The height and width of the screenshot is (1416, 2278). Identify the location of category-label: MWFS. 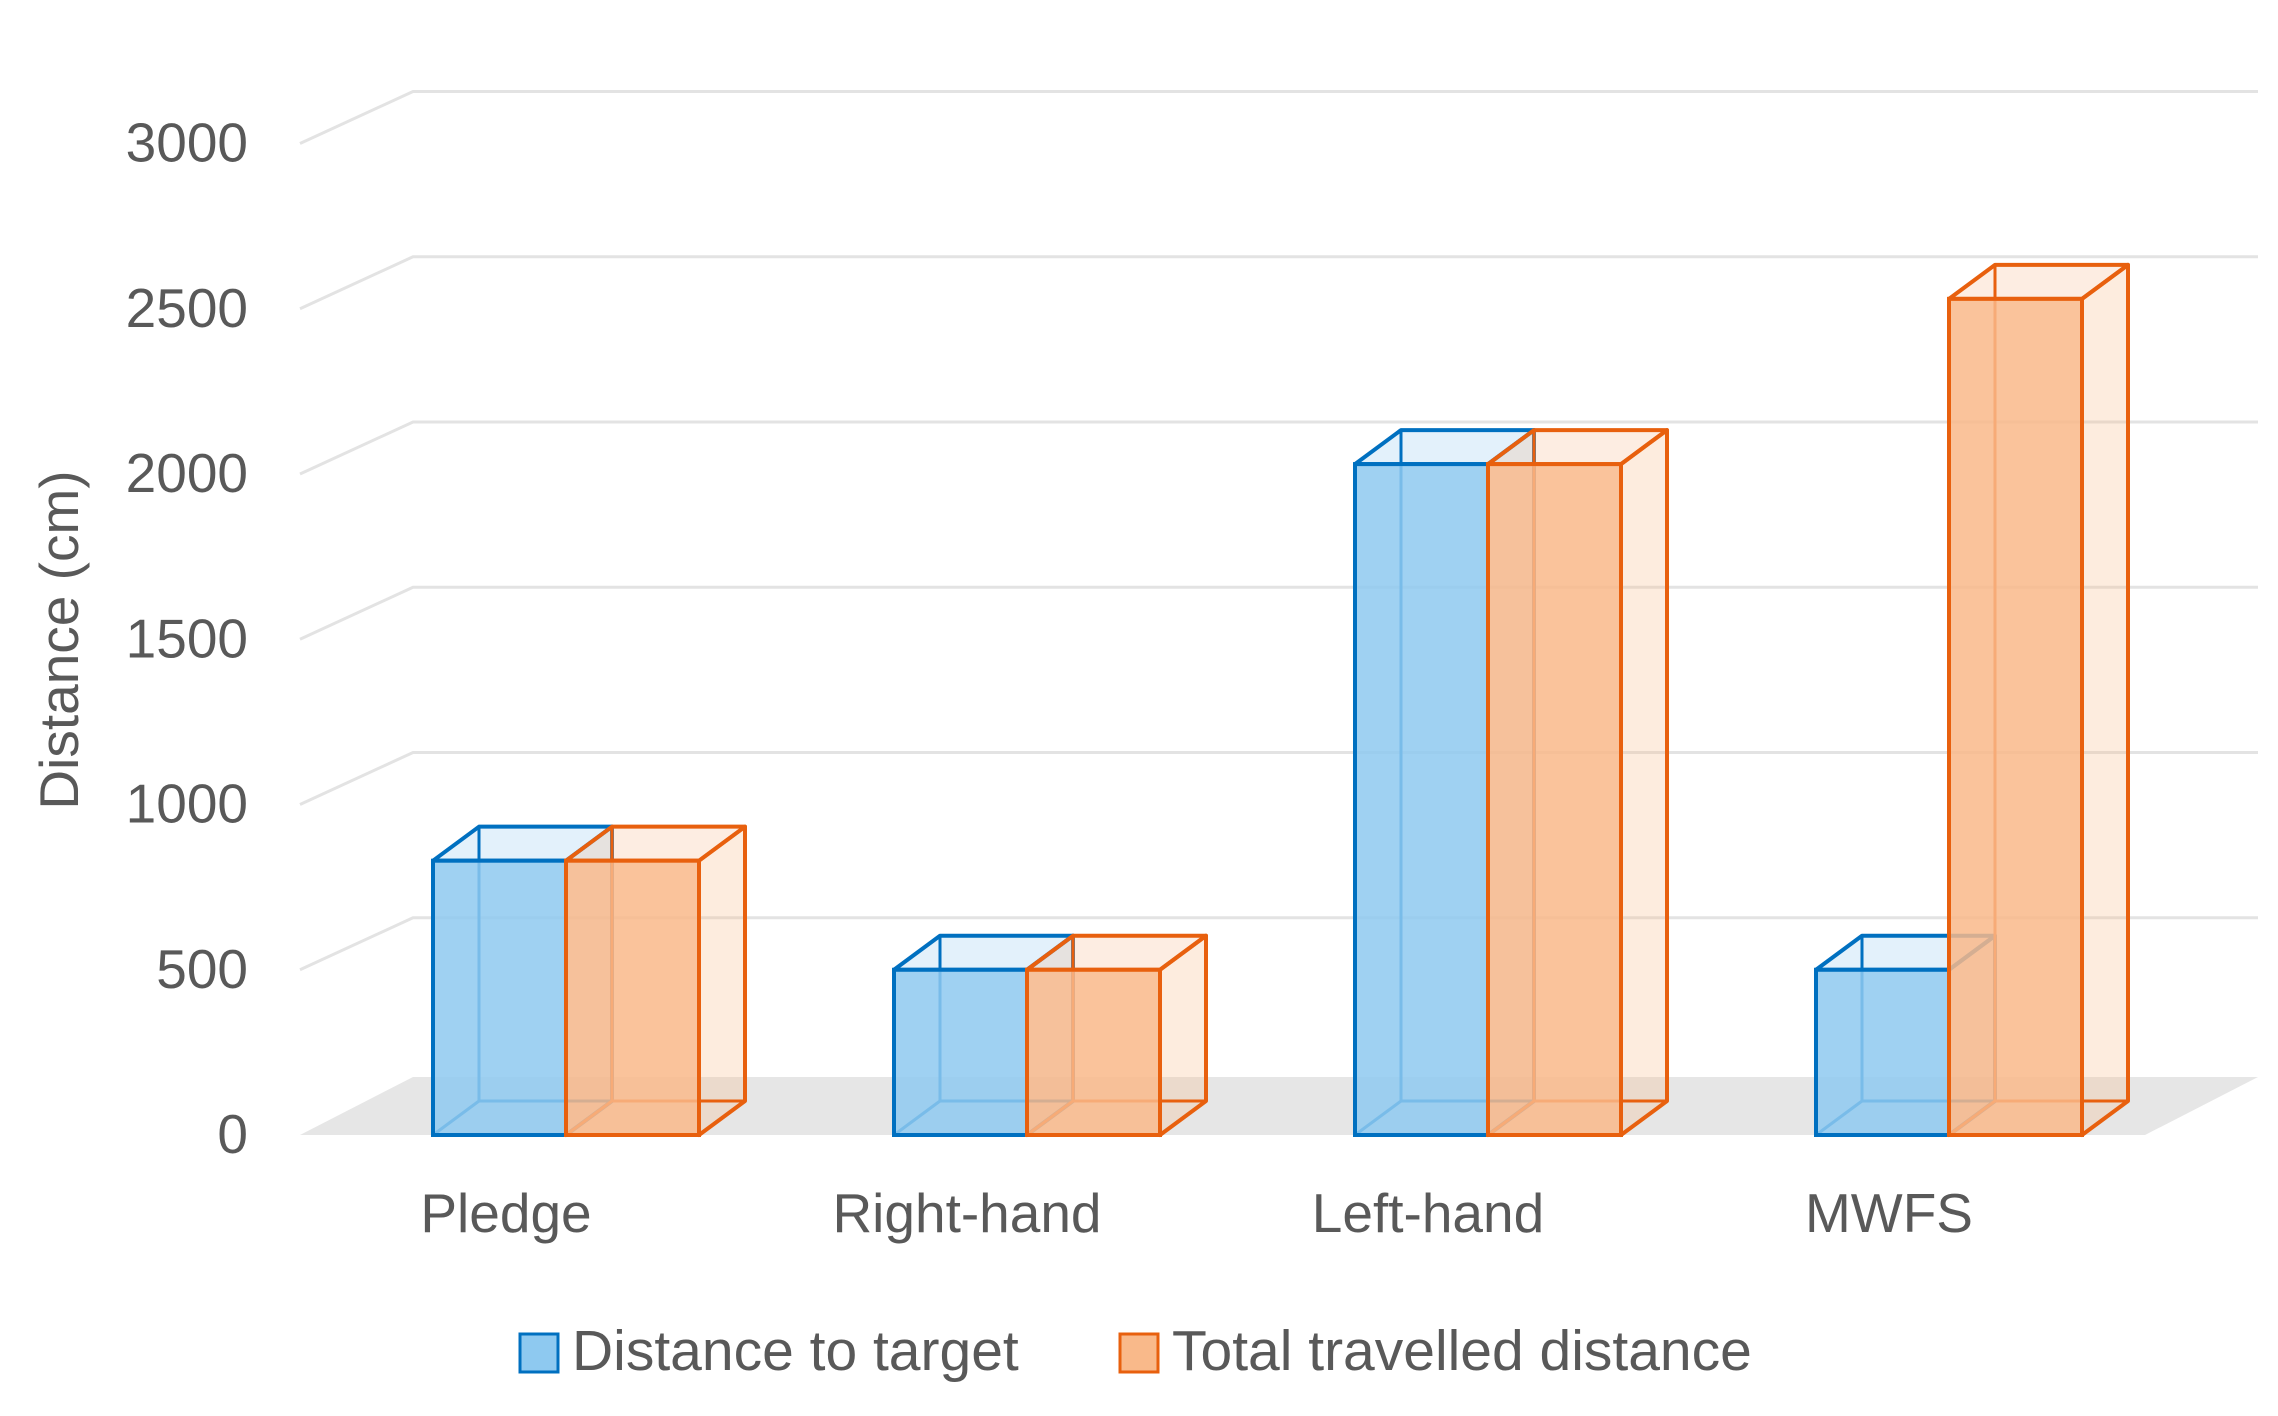
(1889, 1213).